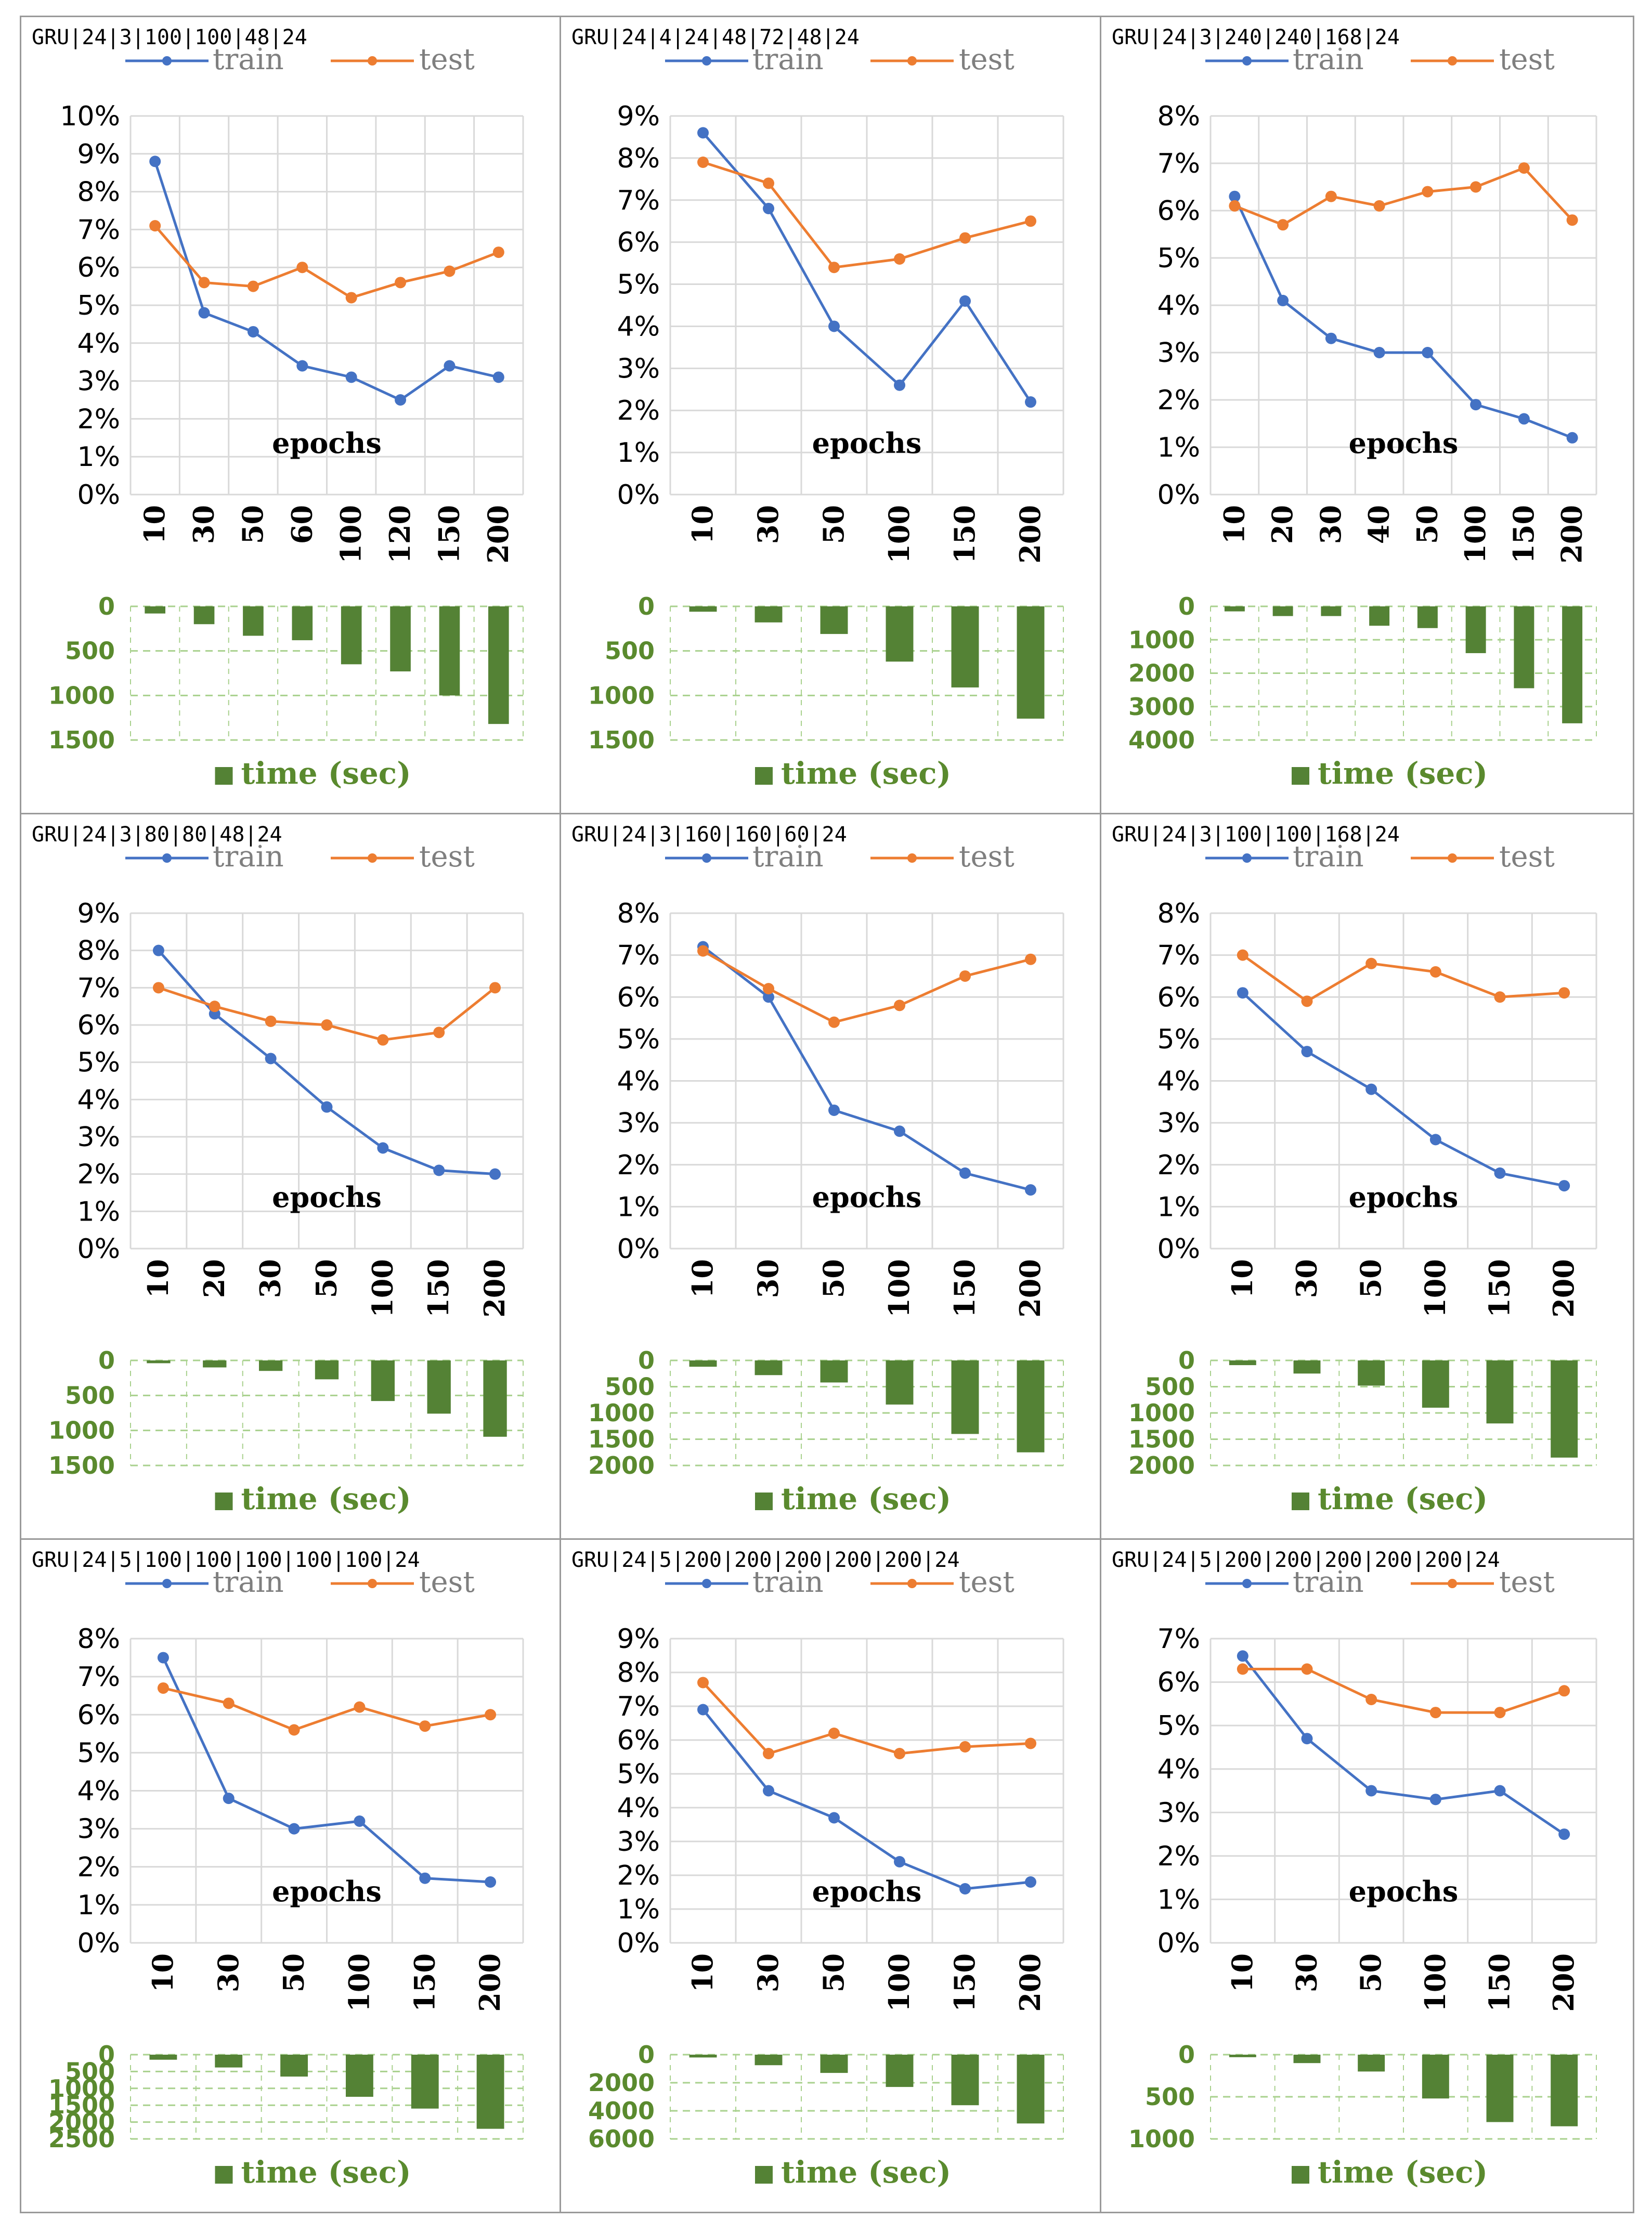  I want to click on x-tick-label-200: 200, so click(1563, 1288).